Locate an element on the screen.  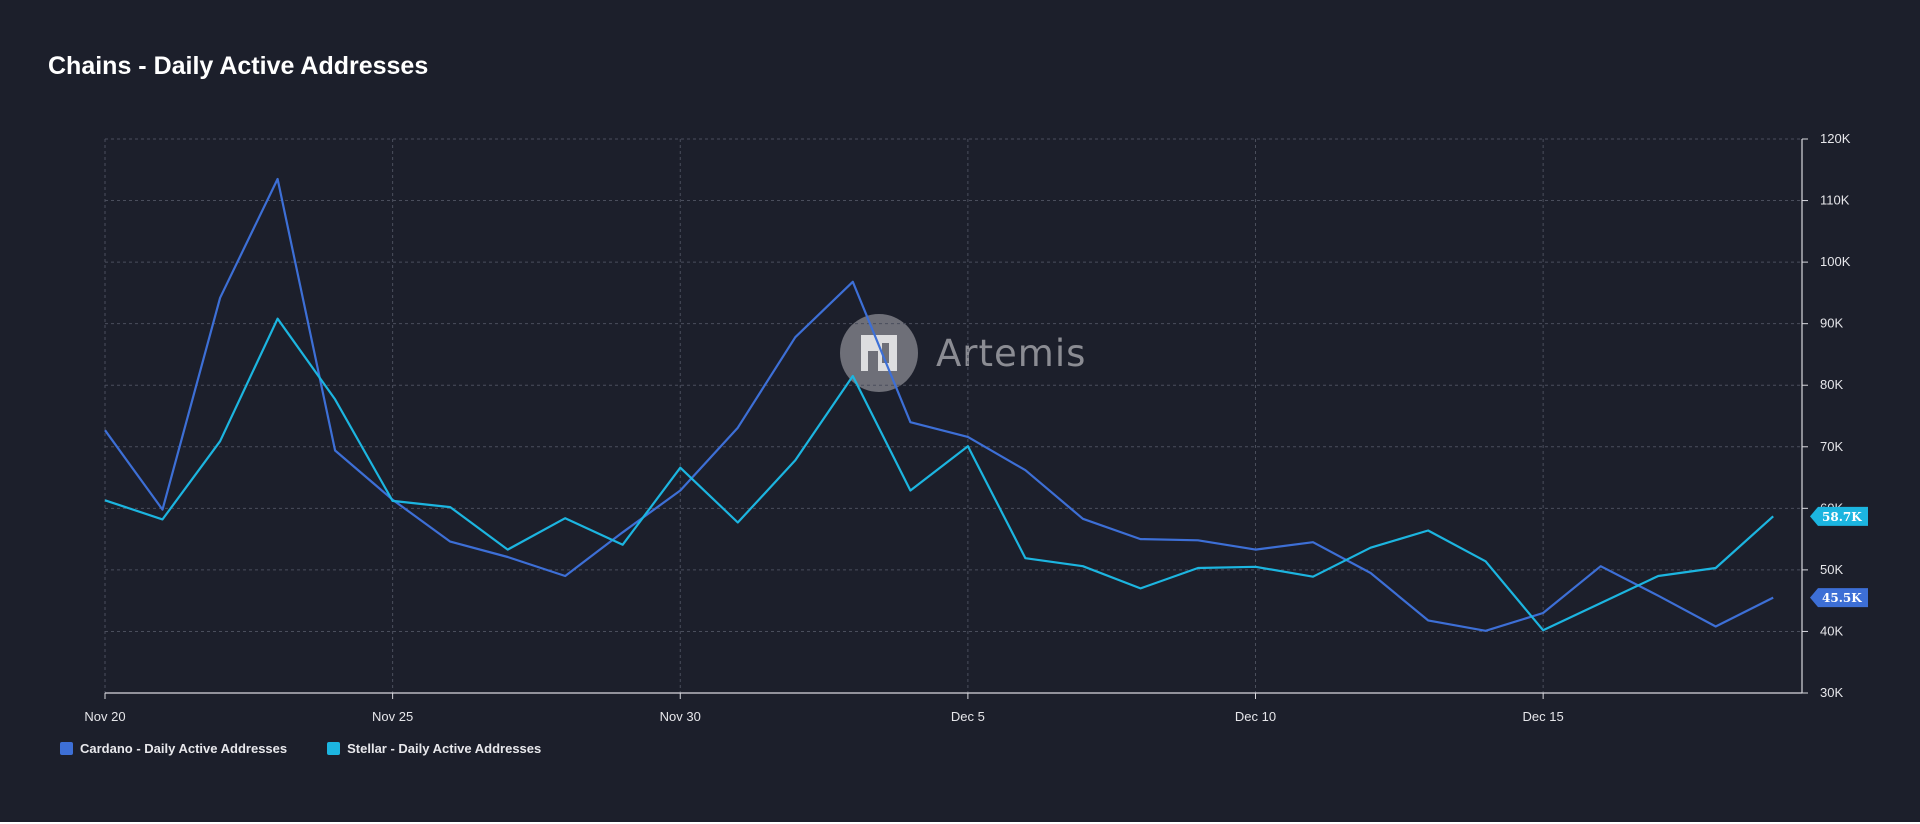
watermark-text: Artemis is located at coordinates (1011, 353).